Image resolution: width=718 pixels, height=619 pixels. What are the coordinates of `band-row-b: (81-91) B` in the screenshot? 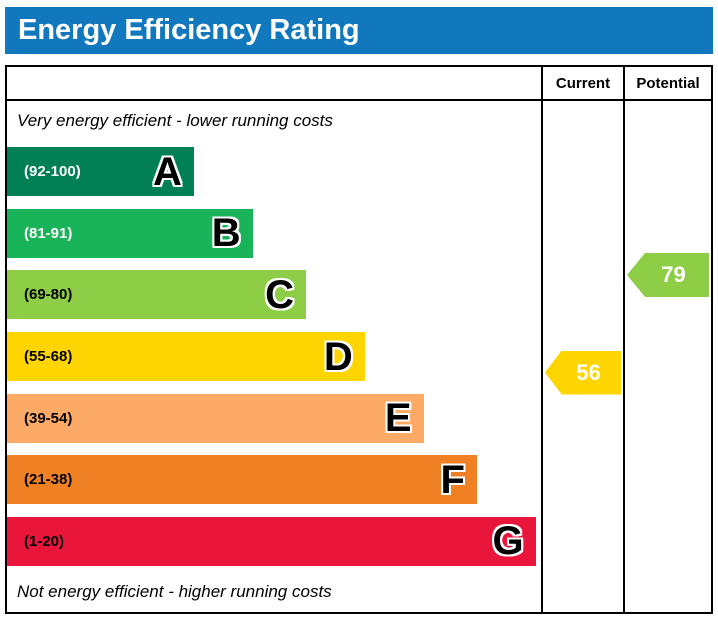 It's located at (359, 233).